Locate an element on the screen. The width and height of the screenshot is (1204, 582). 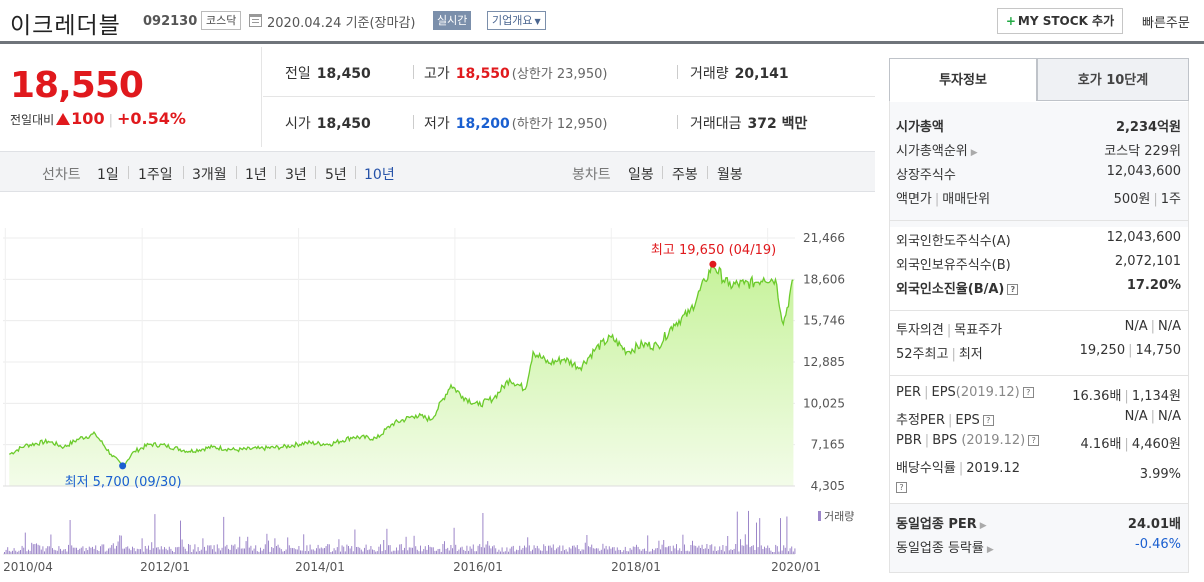
candle-weekly: 주봉 is located at coordinates (685, 175).